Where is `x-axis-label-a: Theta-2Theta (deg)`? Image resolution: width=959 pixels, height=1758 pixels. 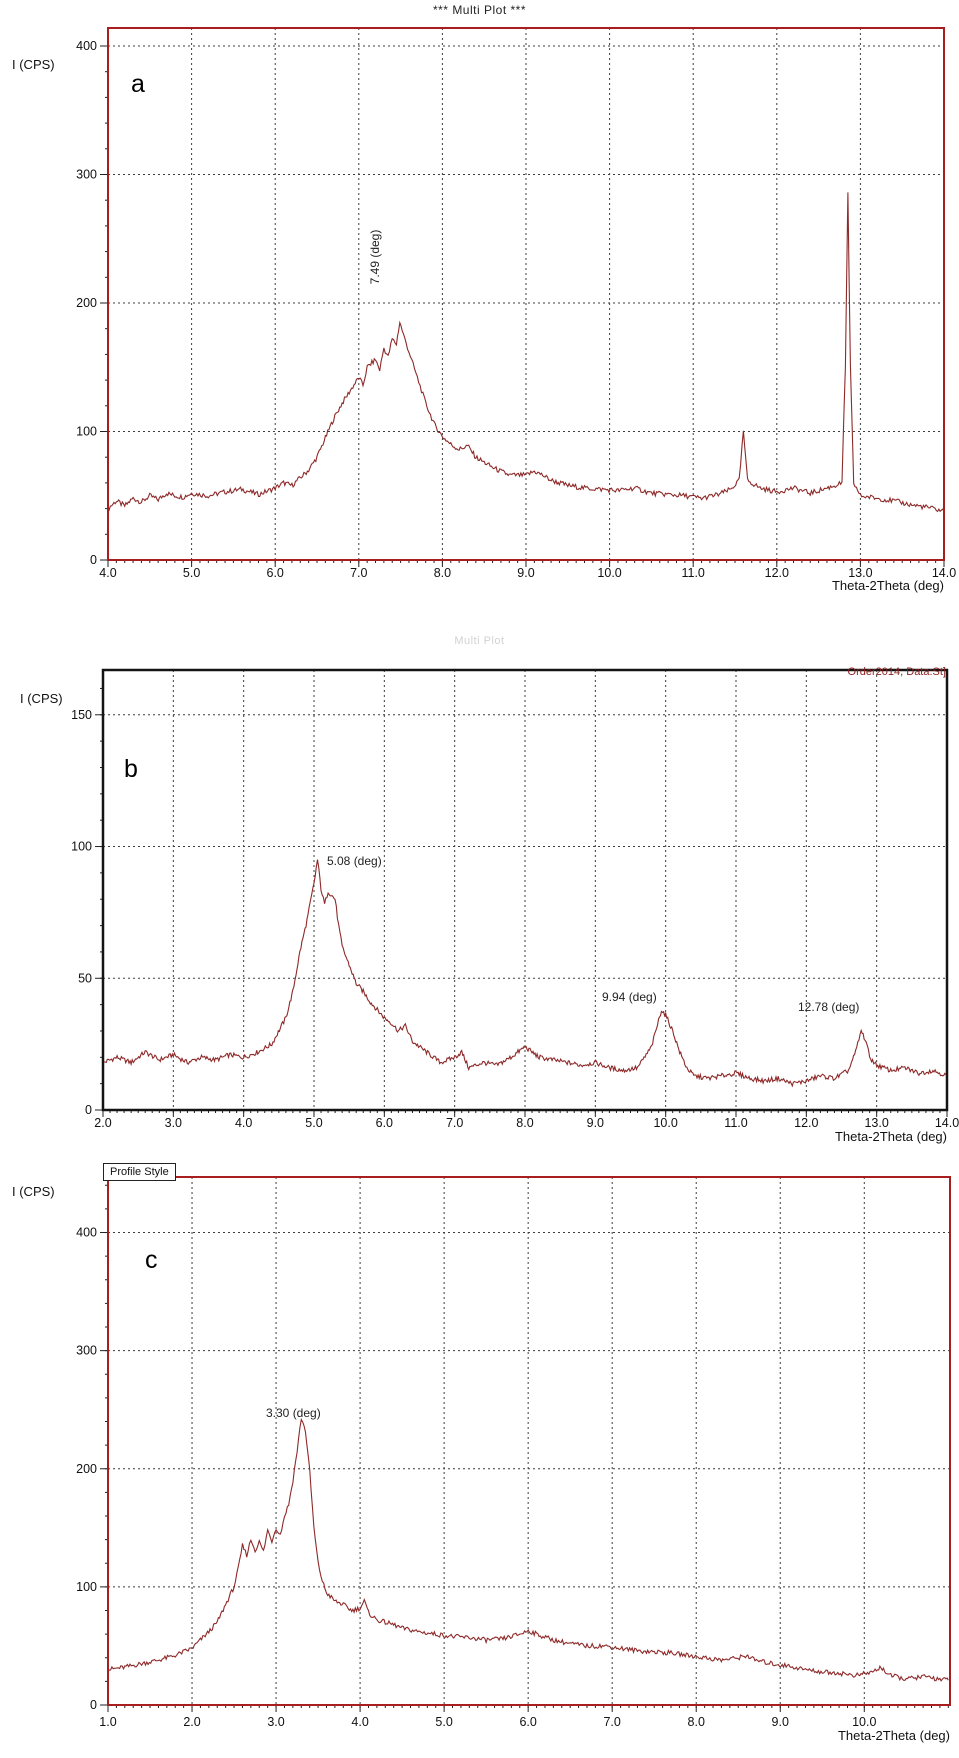 x-axis-label-a: Theta-2Theta (deg) is located at coordinates (887, 585).